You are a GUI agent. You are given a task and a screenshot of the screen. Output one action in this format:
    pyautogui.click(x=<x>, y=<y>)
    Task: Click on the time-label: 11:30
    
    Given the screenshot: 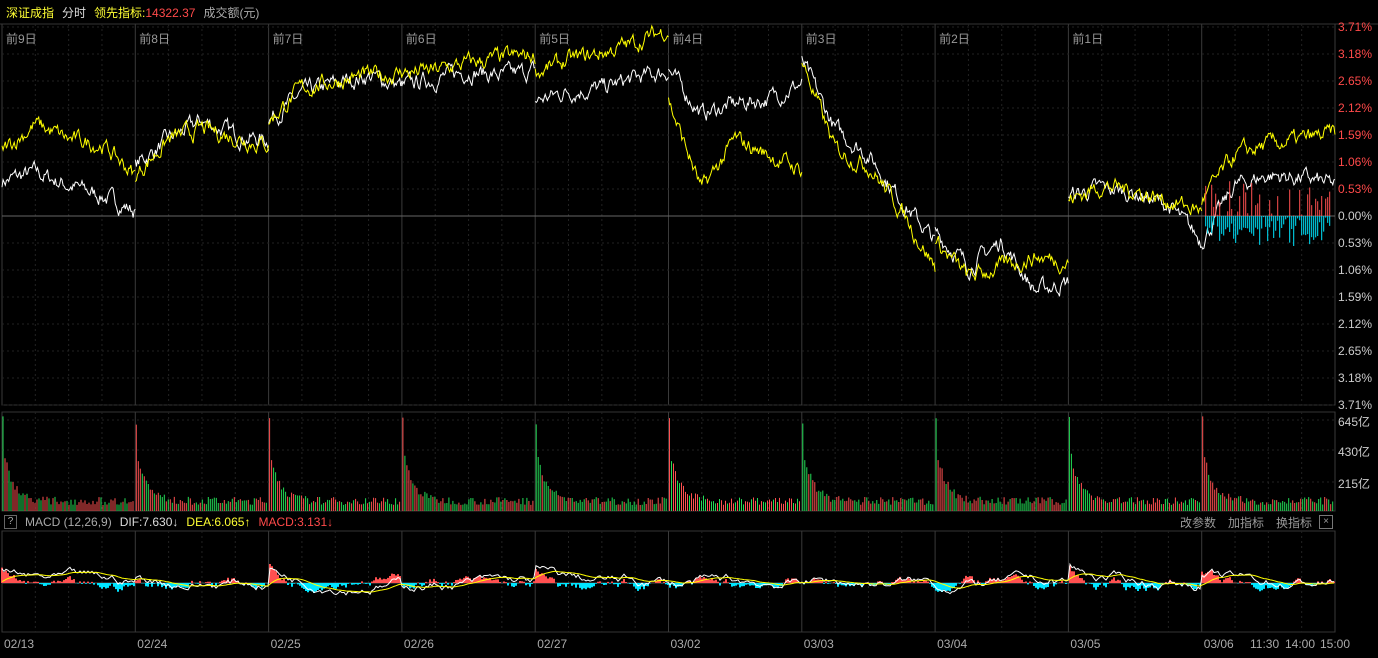 What is the action you would take?
    pyautogui.click(x=1265, y=644)
    